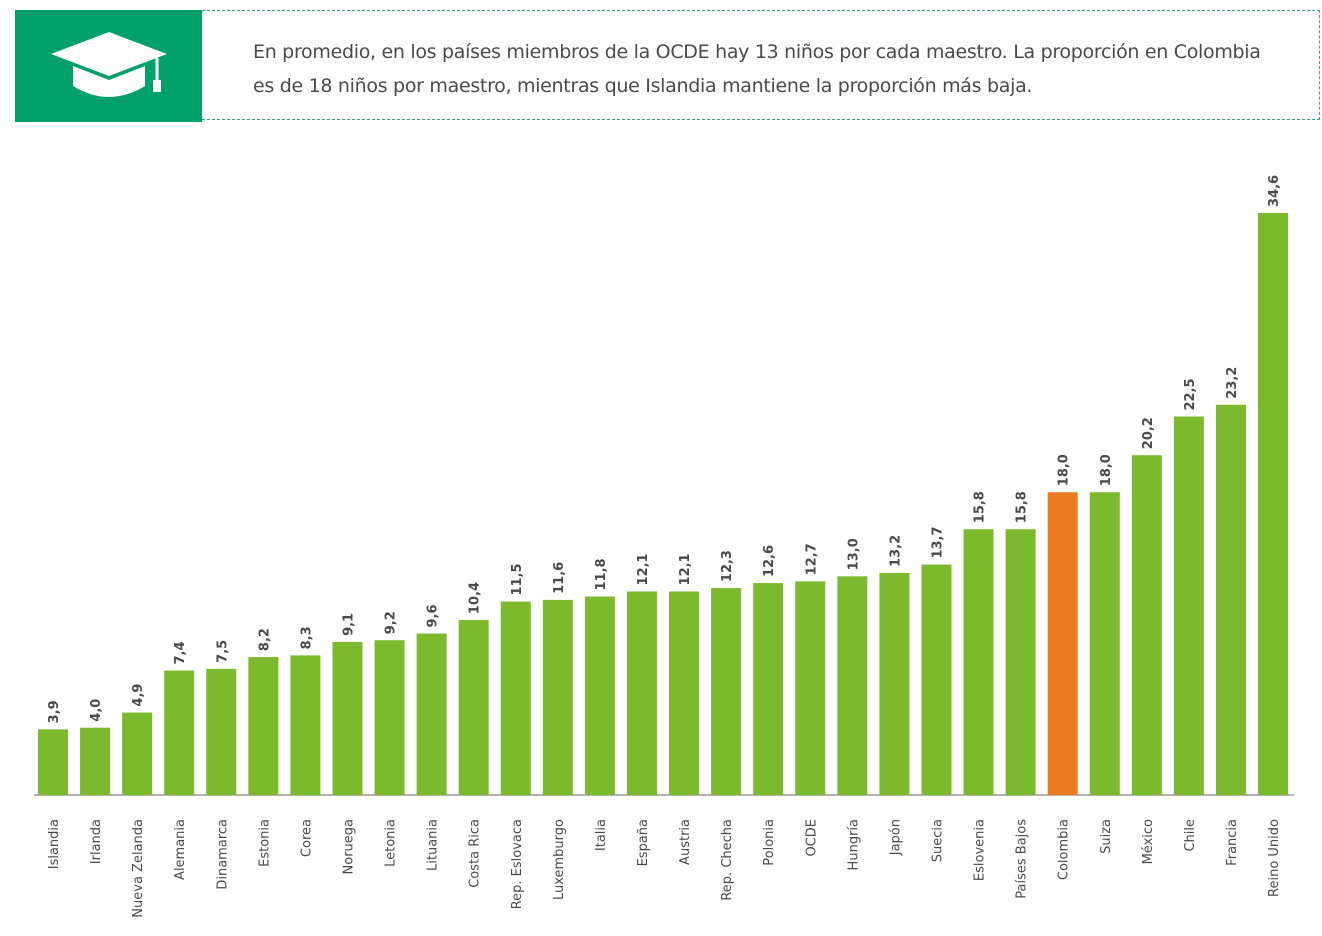 Image resolution: width=1322 pixels, height=936 pixels. What do you see at coordinates (306, 637) in the screenshot?
I see `value-label: 8,3` at bounding box center [306, 637].